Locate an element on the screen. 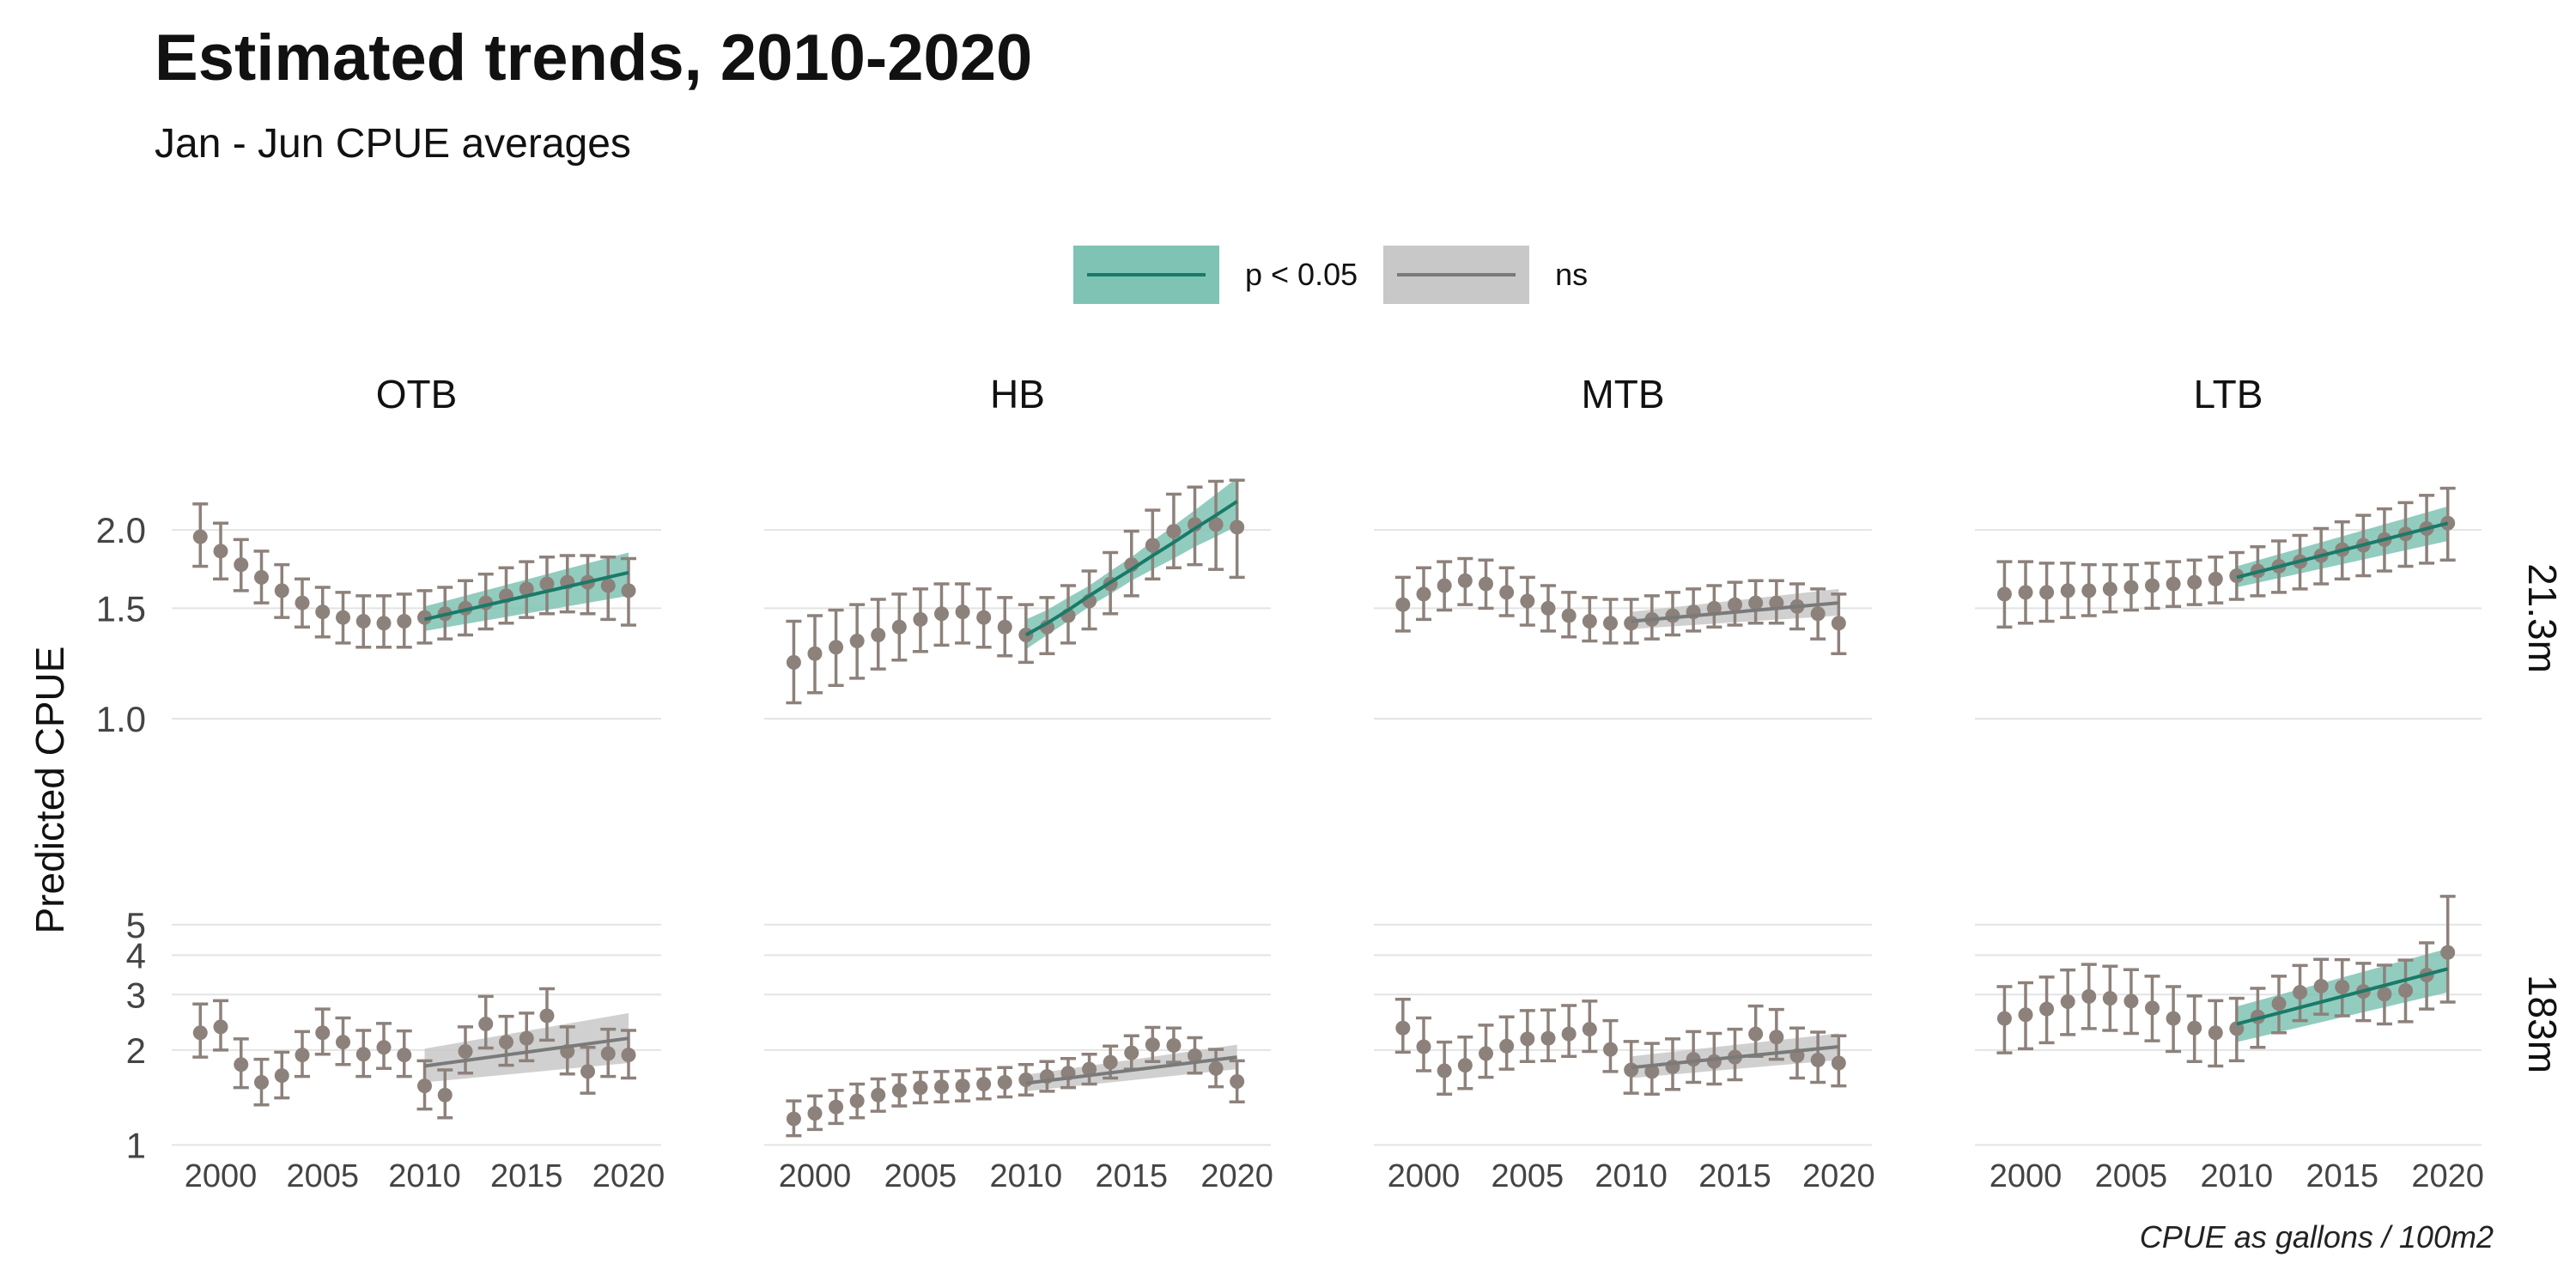  row-strip-label: 183m is located at coordinates (2543, 1024).